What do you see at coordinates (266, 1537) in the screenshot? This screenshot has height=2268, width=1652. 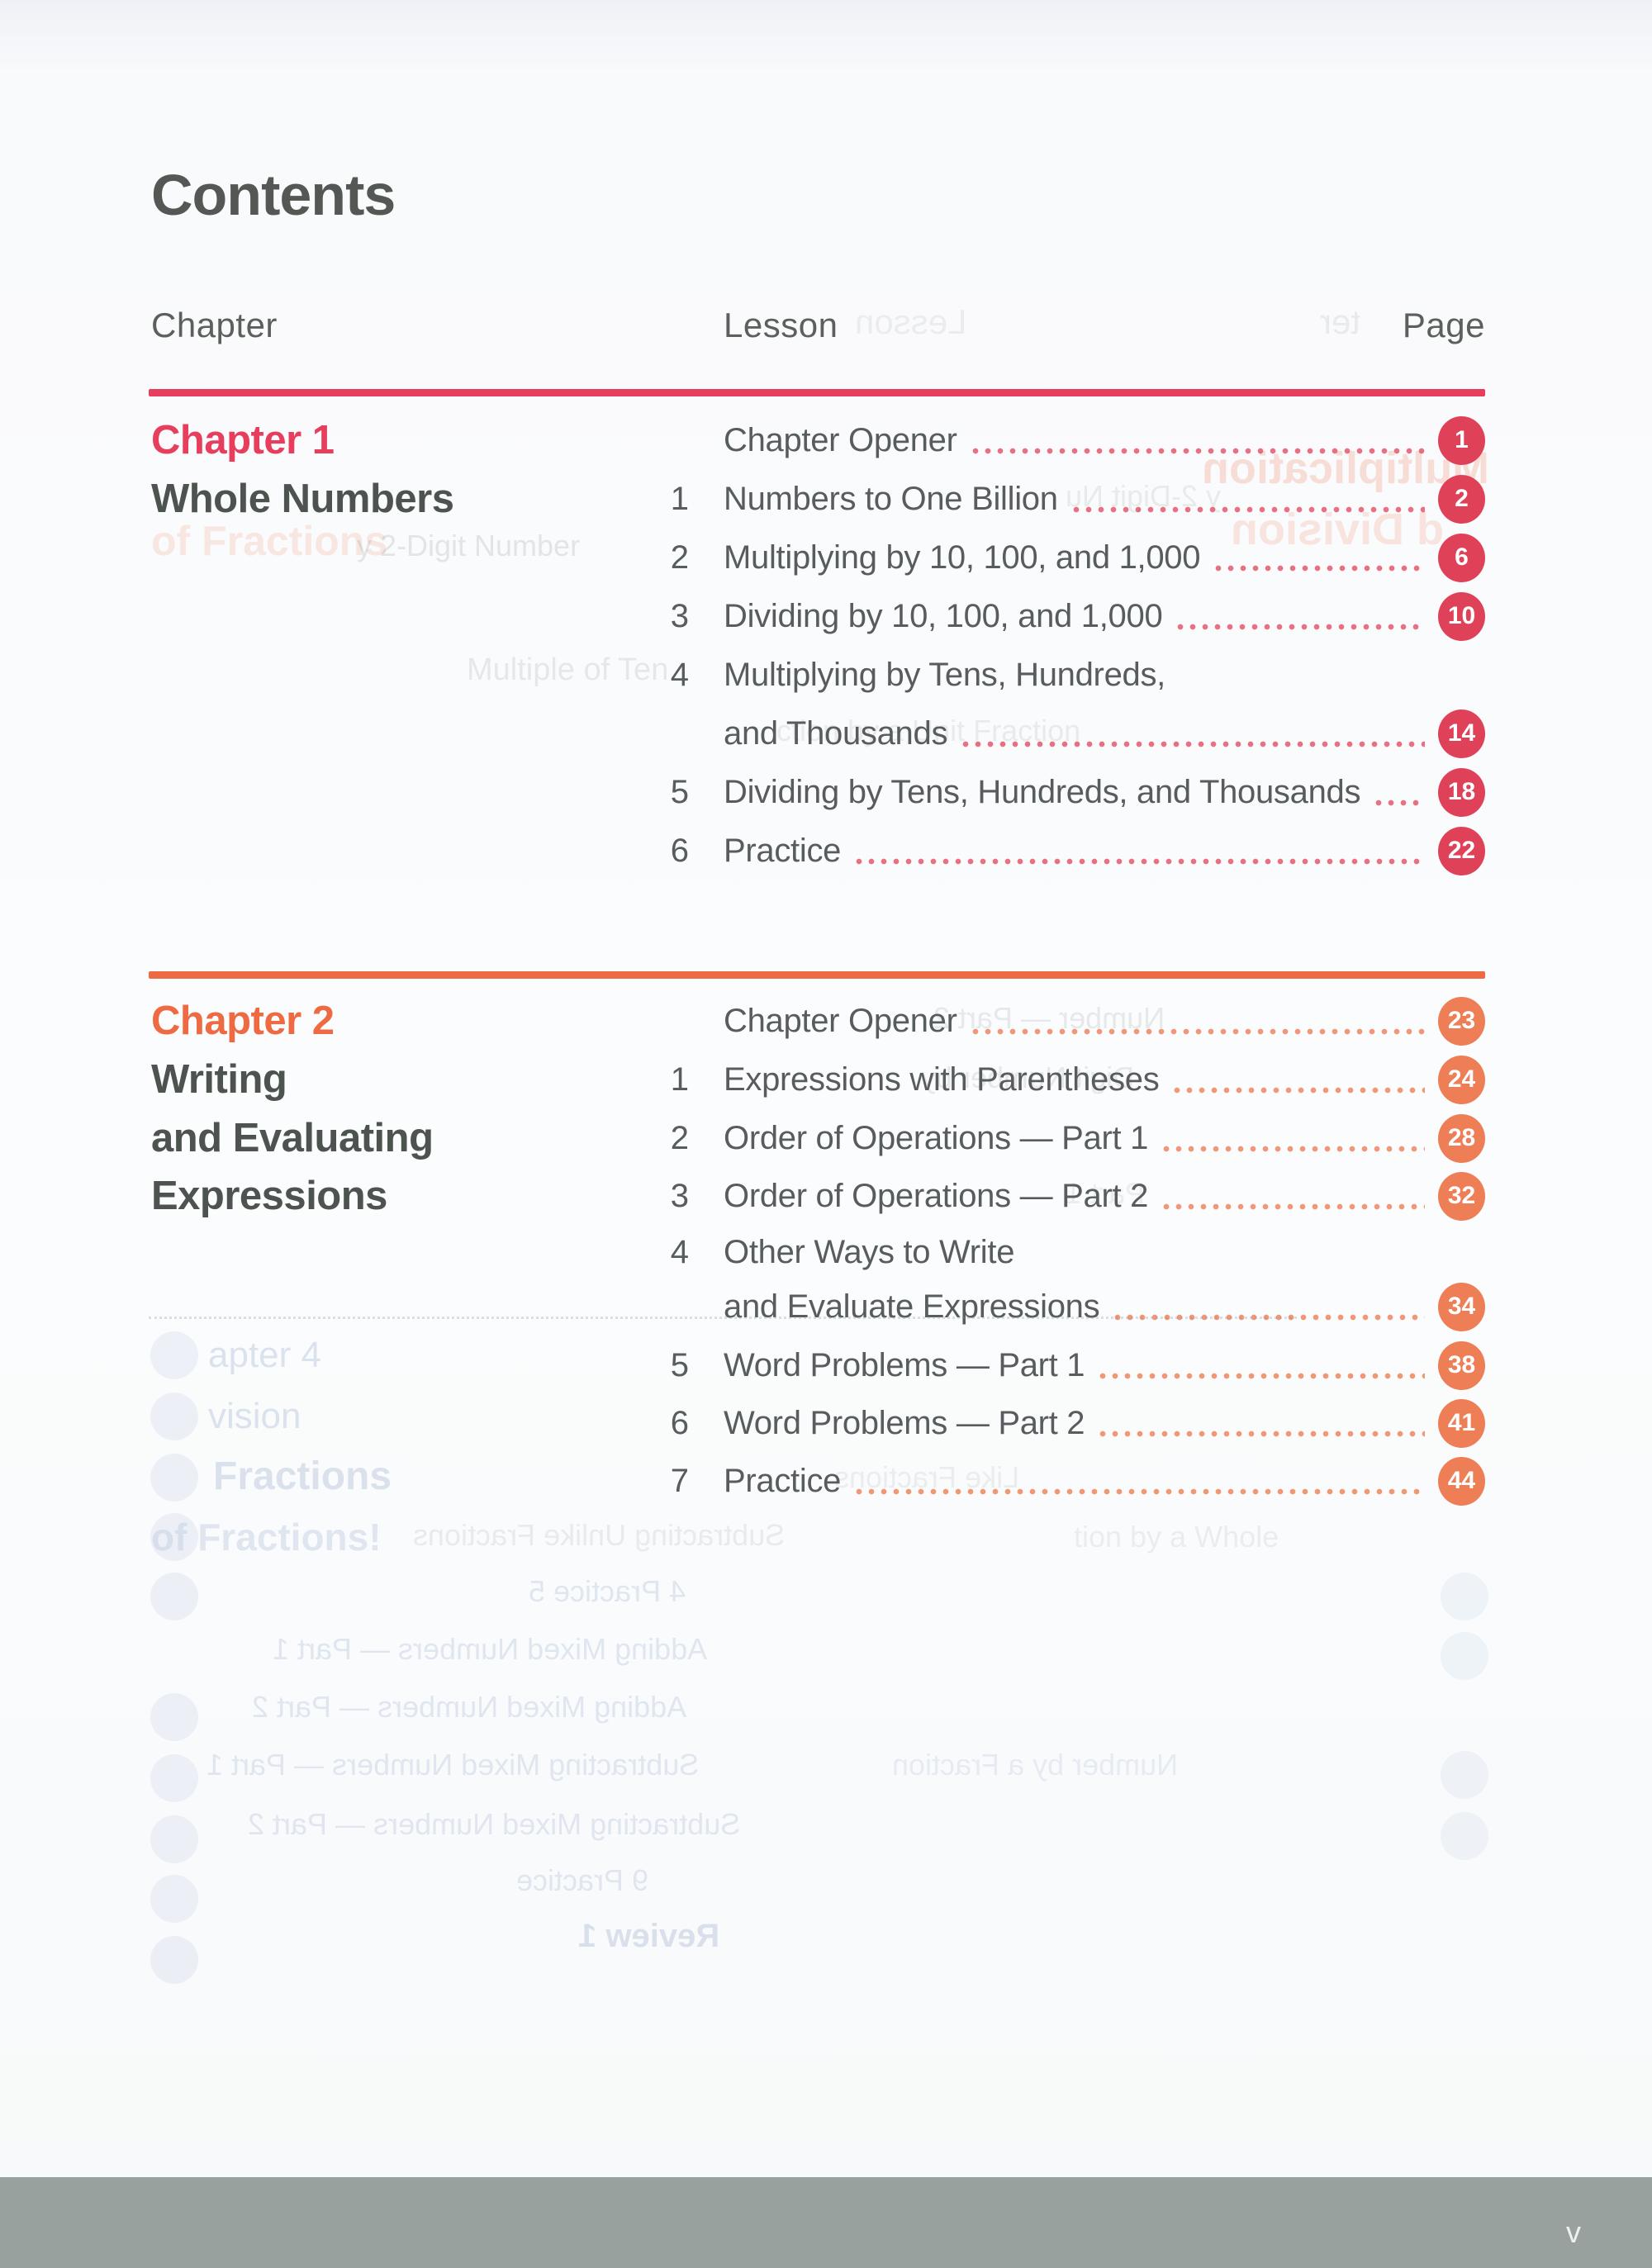 I see `bleedthrough-text: of Fractions!` at bounding box center [266, 1537].